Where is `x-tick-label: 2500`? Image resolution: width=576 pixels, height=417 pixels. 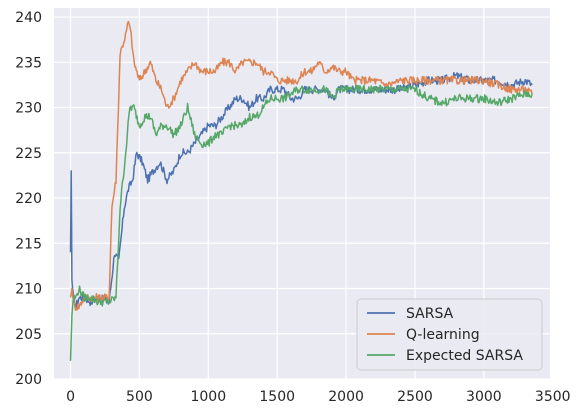
x-tick-label: 2500 is located at coordinates (415, 397).